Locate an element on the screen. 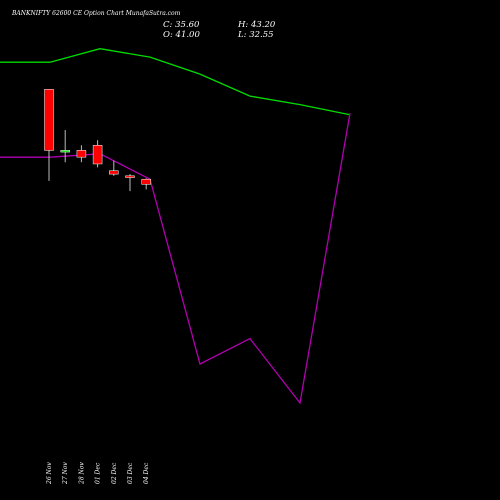  x-tick-label: 04 Dec is located at coordinates (146, 473).